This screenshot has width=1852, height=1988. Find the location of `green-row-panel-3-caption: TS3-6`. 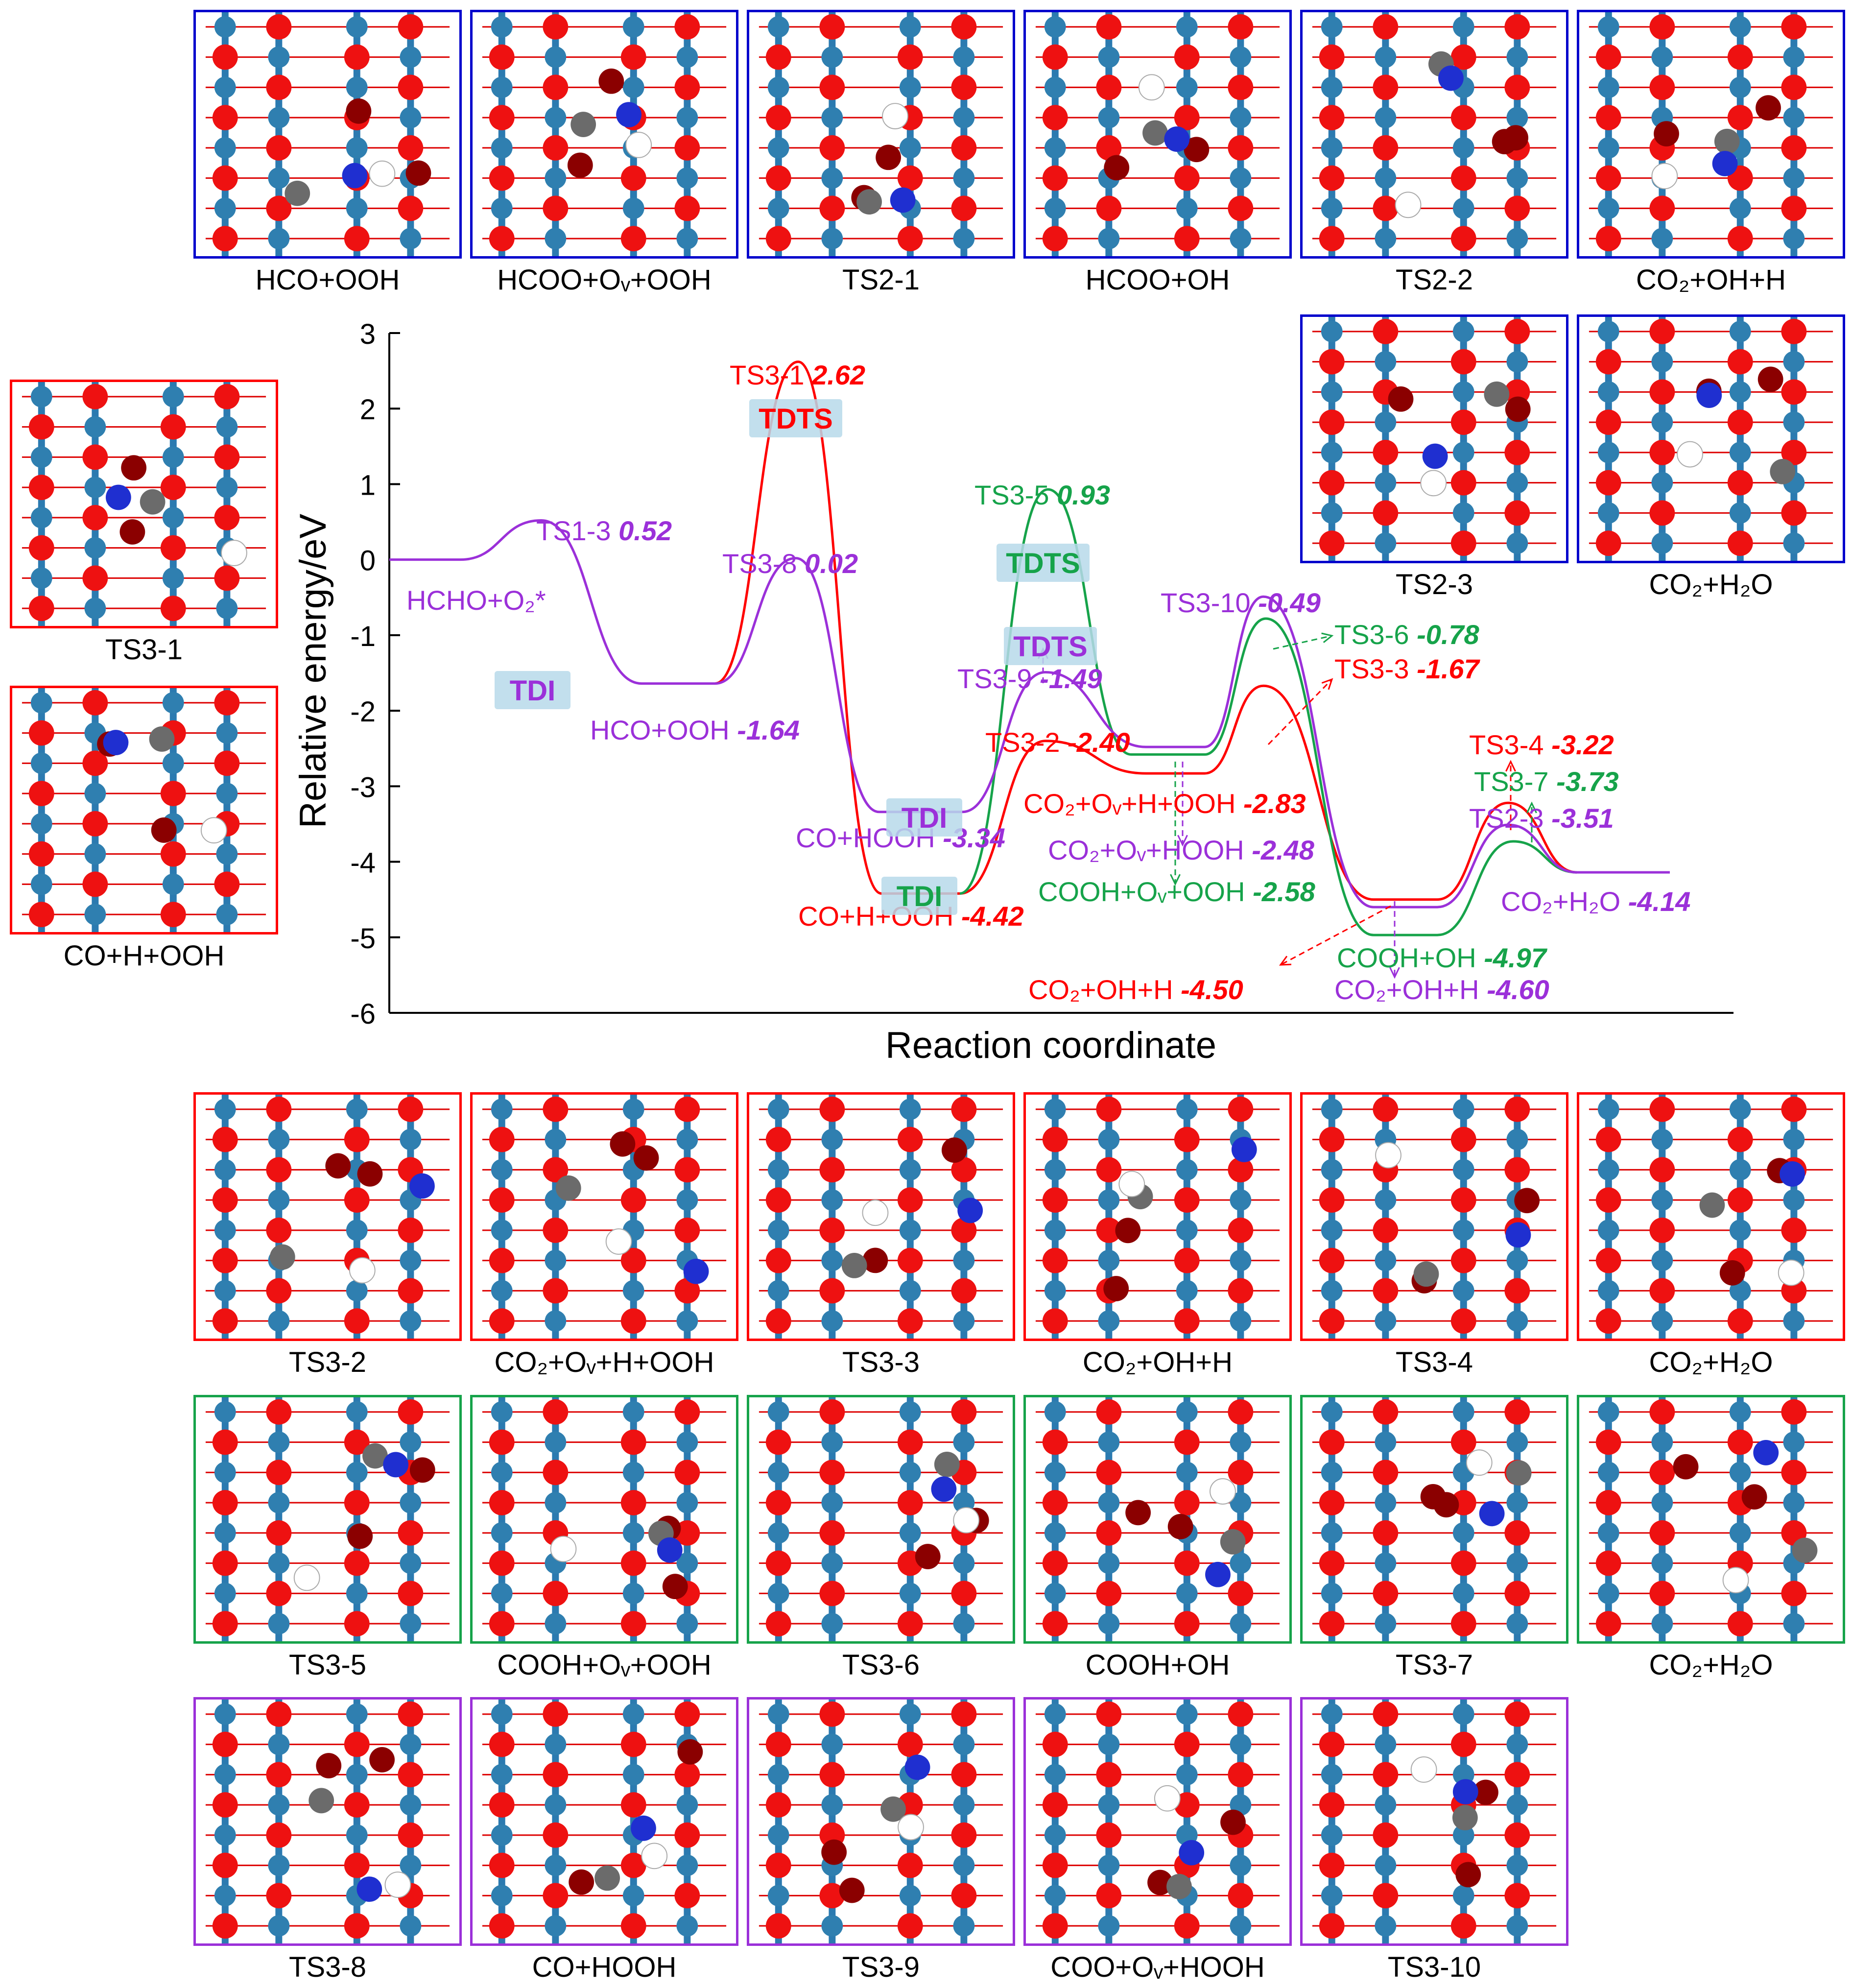

green-row-panel-3-caption: TS3-6 is located at coordinates (881, 1665).